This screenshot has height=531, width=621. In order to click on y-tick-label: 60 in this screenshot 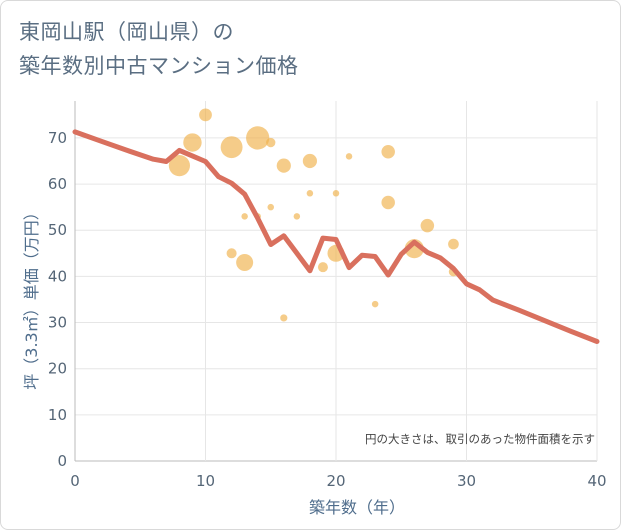, I will do `click(57, 184)`.